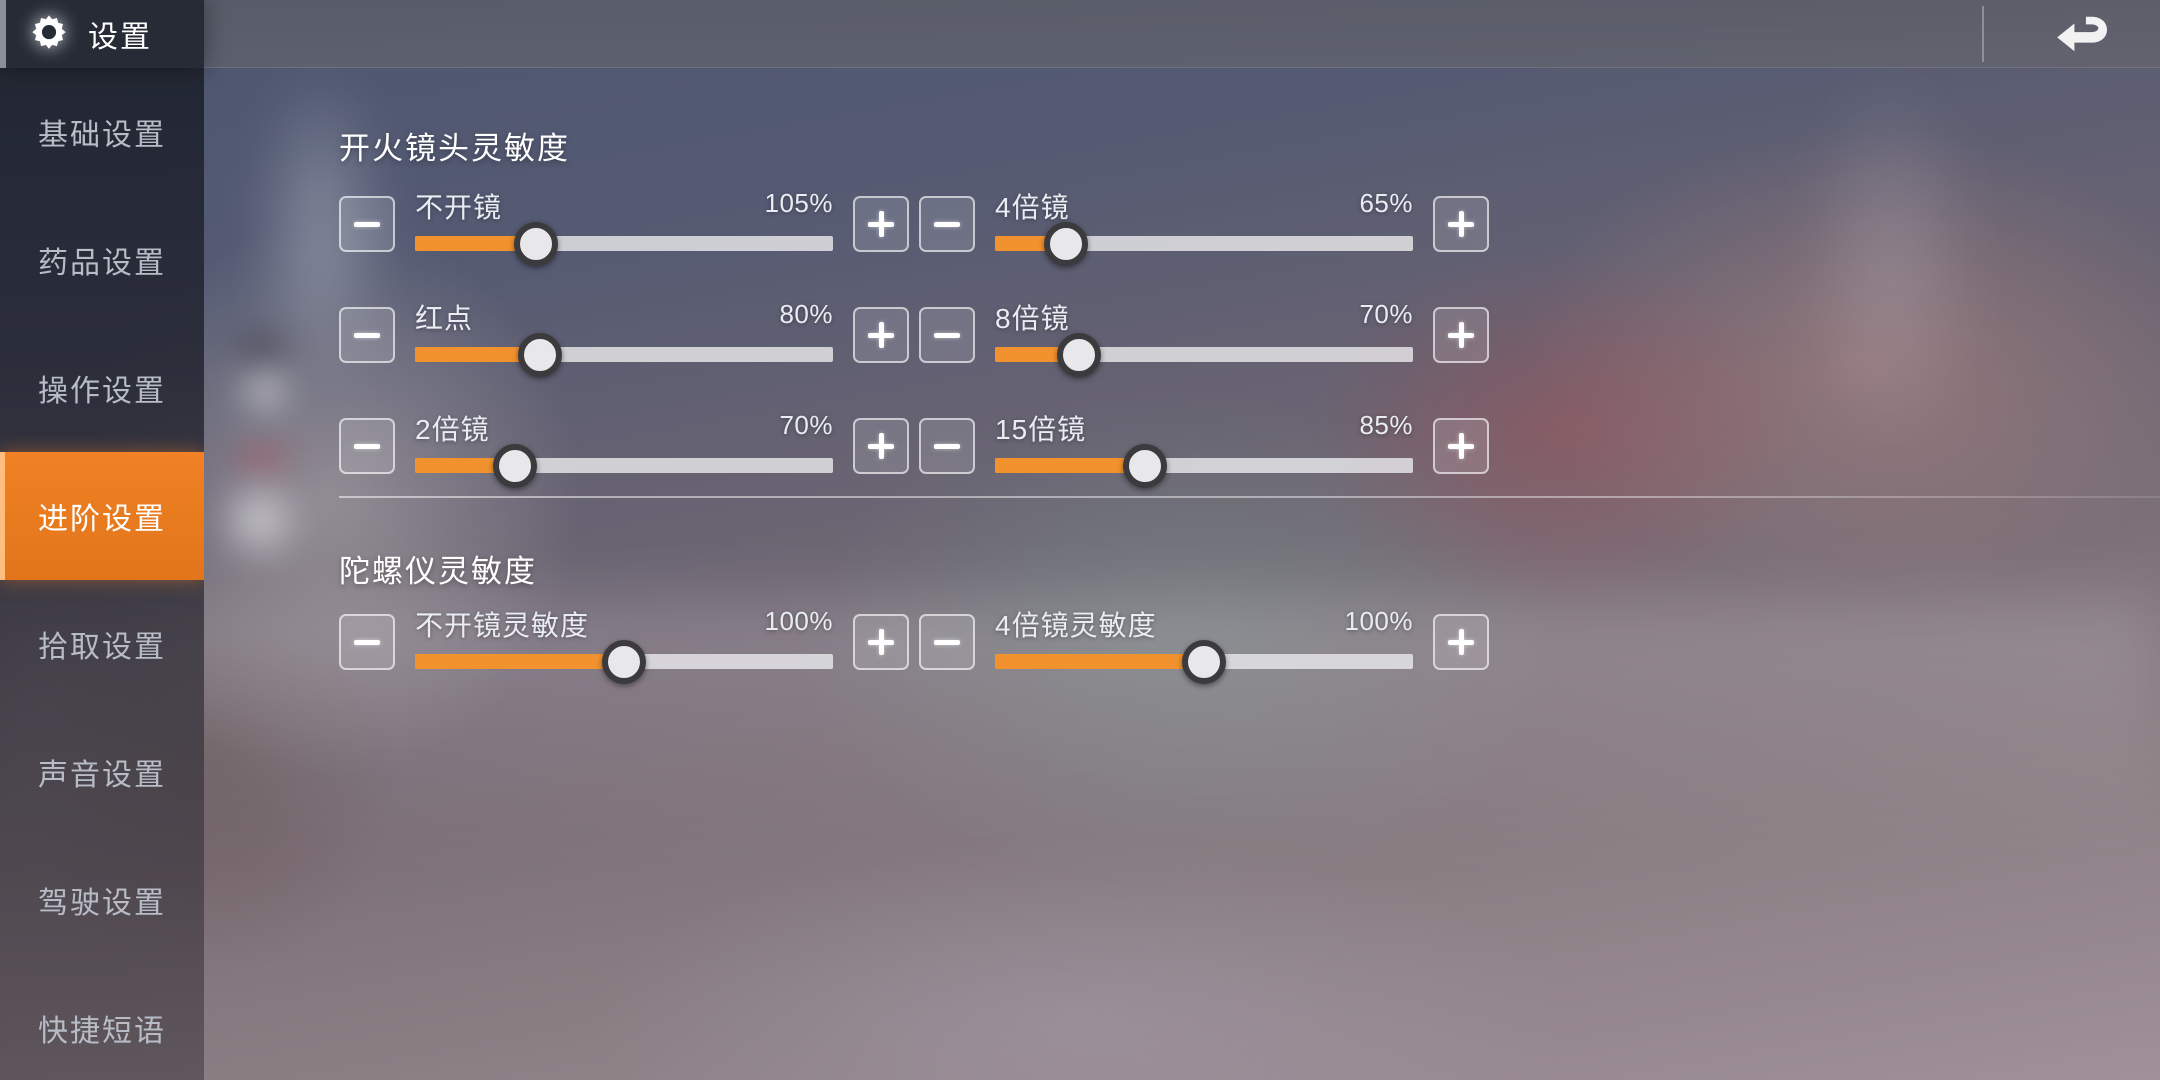 This screenshot has width=2160, height=1080. What do you see at coordinates (798, 203) in the screenshot?
I see `slider-value: 105%` at bounding box center [798, 203].